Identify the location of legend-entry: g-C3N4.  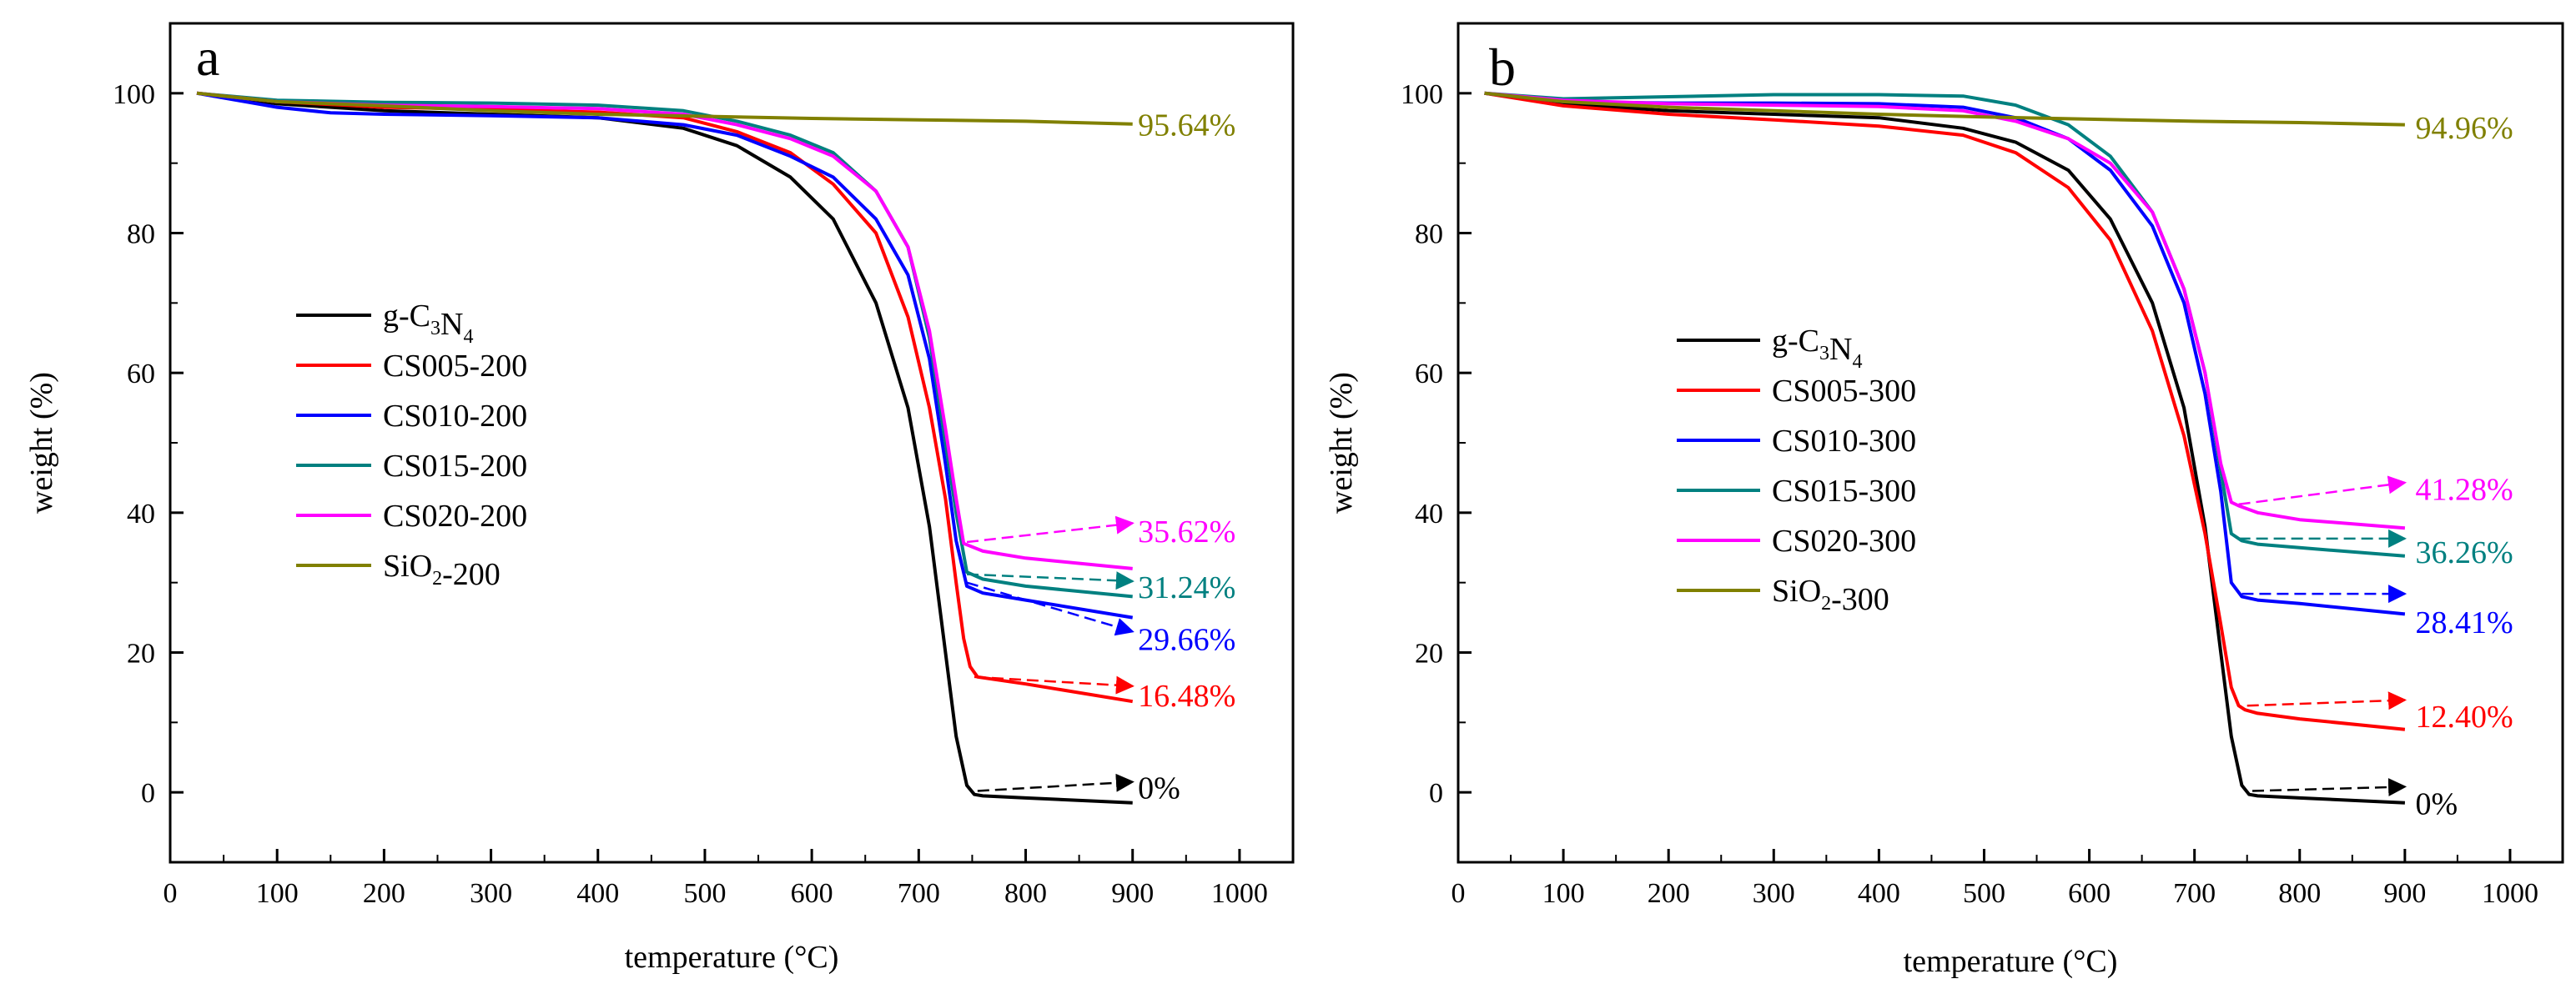
(428, 323).